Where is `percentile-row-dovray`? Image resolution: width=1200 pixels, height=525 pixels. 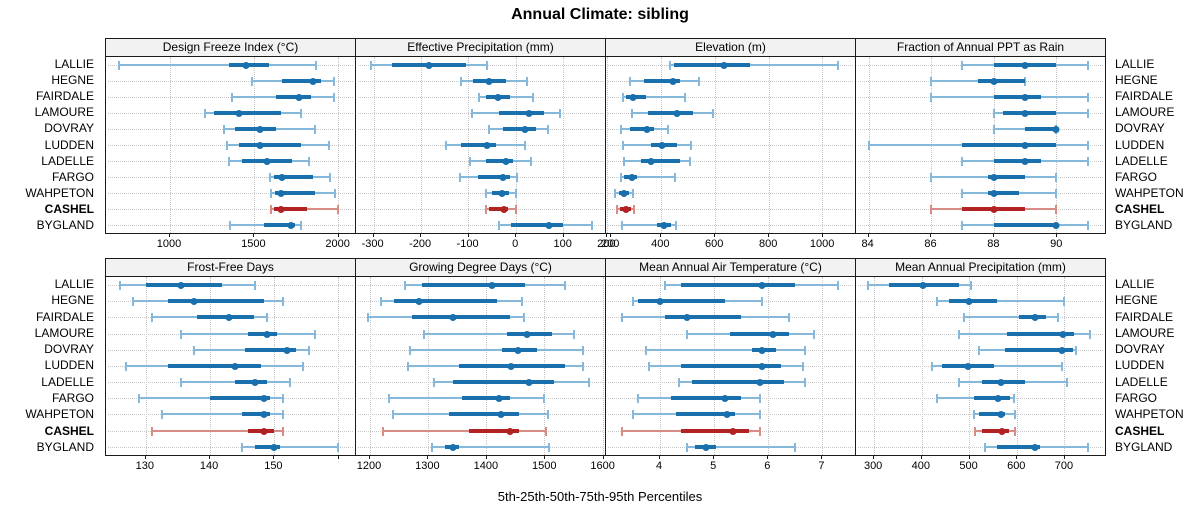
percentile-row-dovray is located at coordinates (730, 350).